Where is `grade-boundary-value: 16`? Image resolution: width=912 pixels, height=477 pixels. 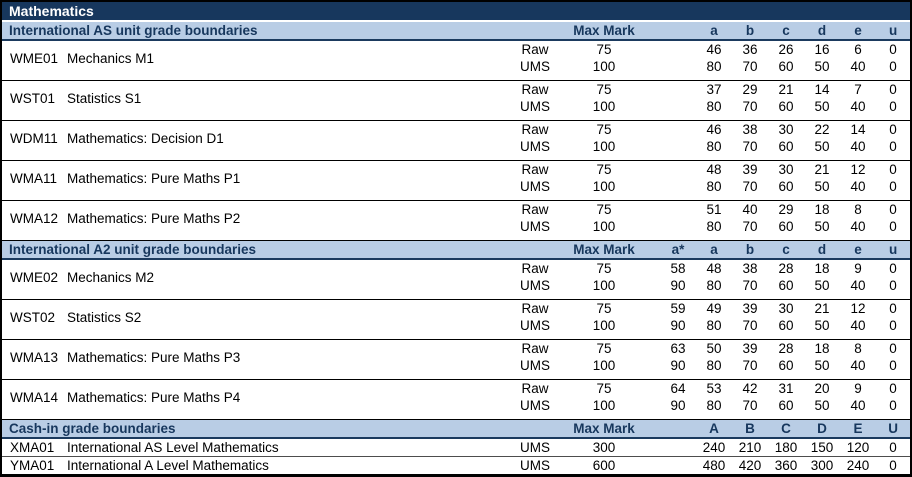 grade-boundary-value: 16 is located at coordinates (822, 49).